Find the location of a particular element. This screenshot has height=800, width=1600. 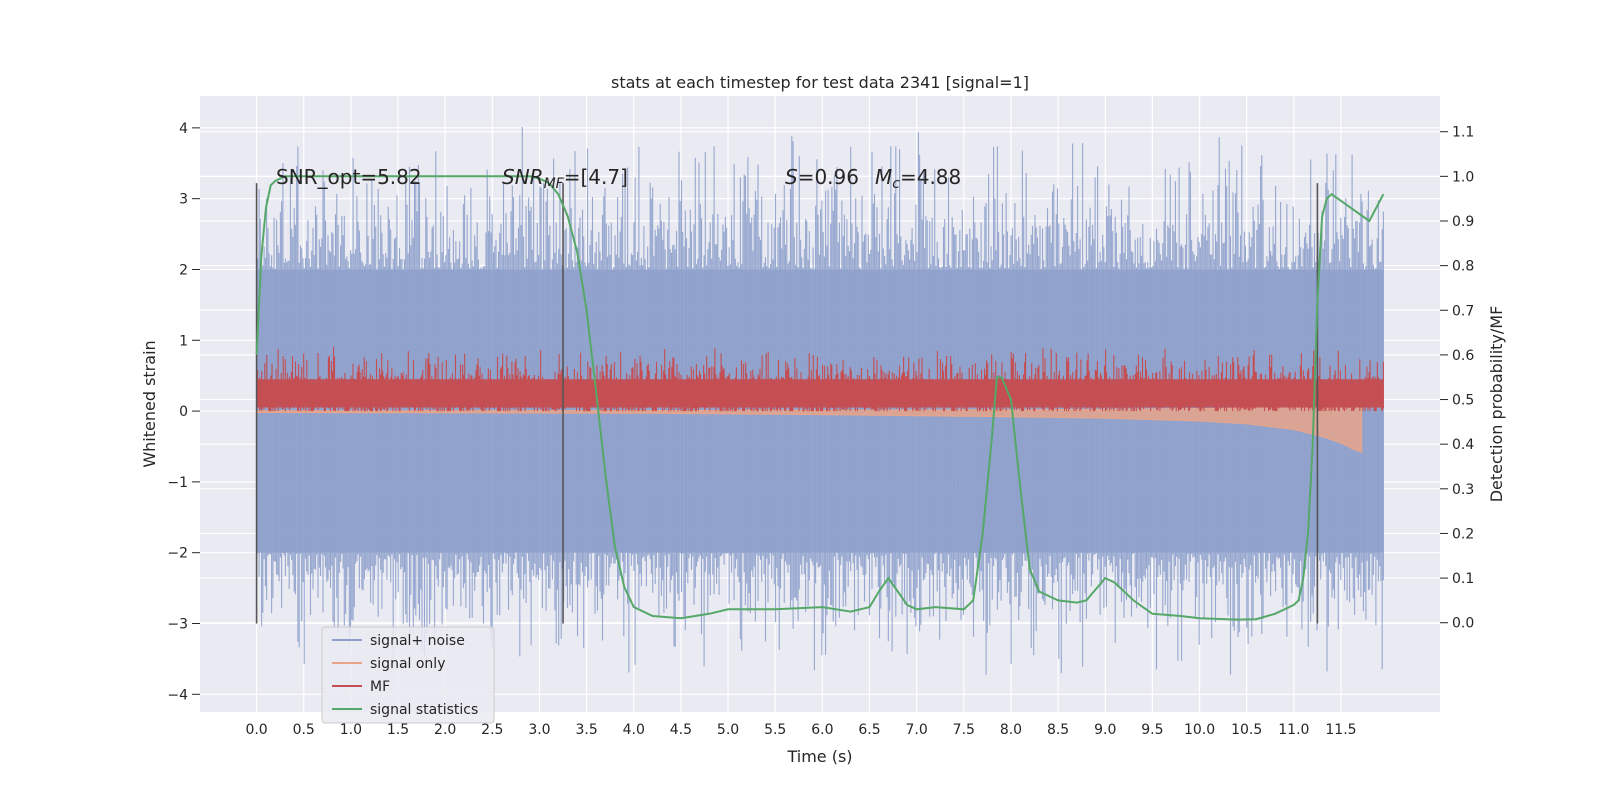

x-tick-label-8-0: 8.0 is located at coordinates (1011, 730).